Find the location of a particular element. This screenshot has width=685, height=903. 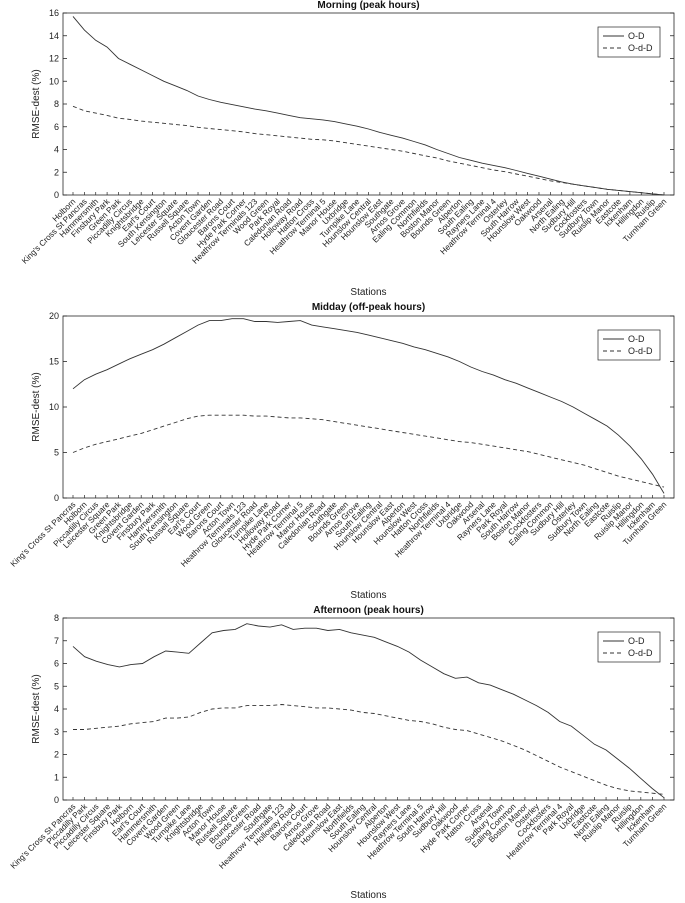

y-tick-label: 15 is located at coordinates (54, 362).